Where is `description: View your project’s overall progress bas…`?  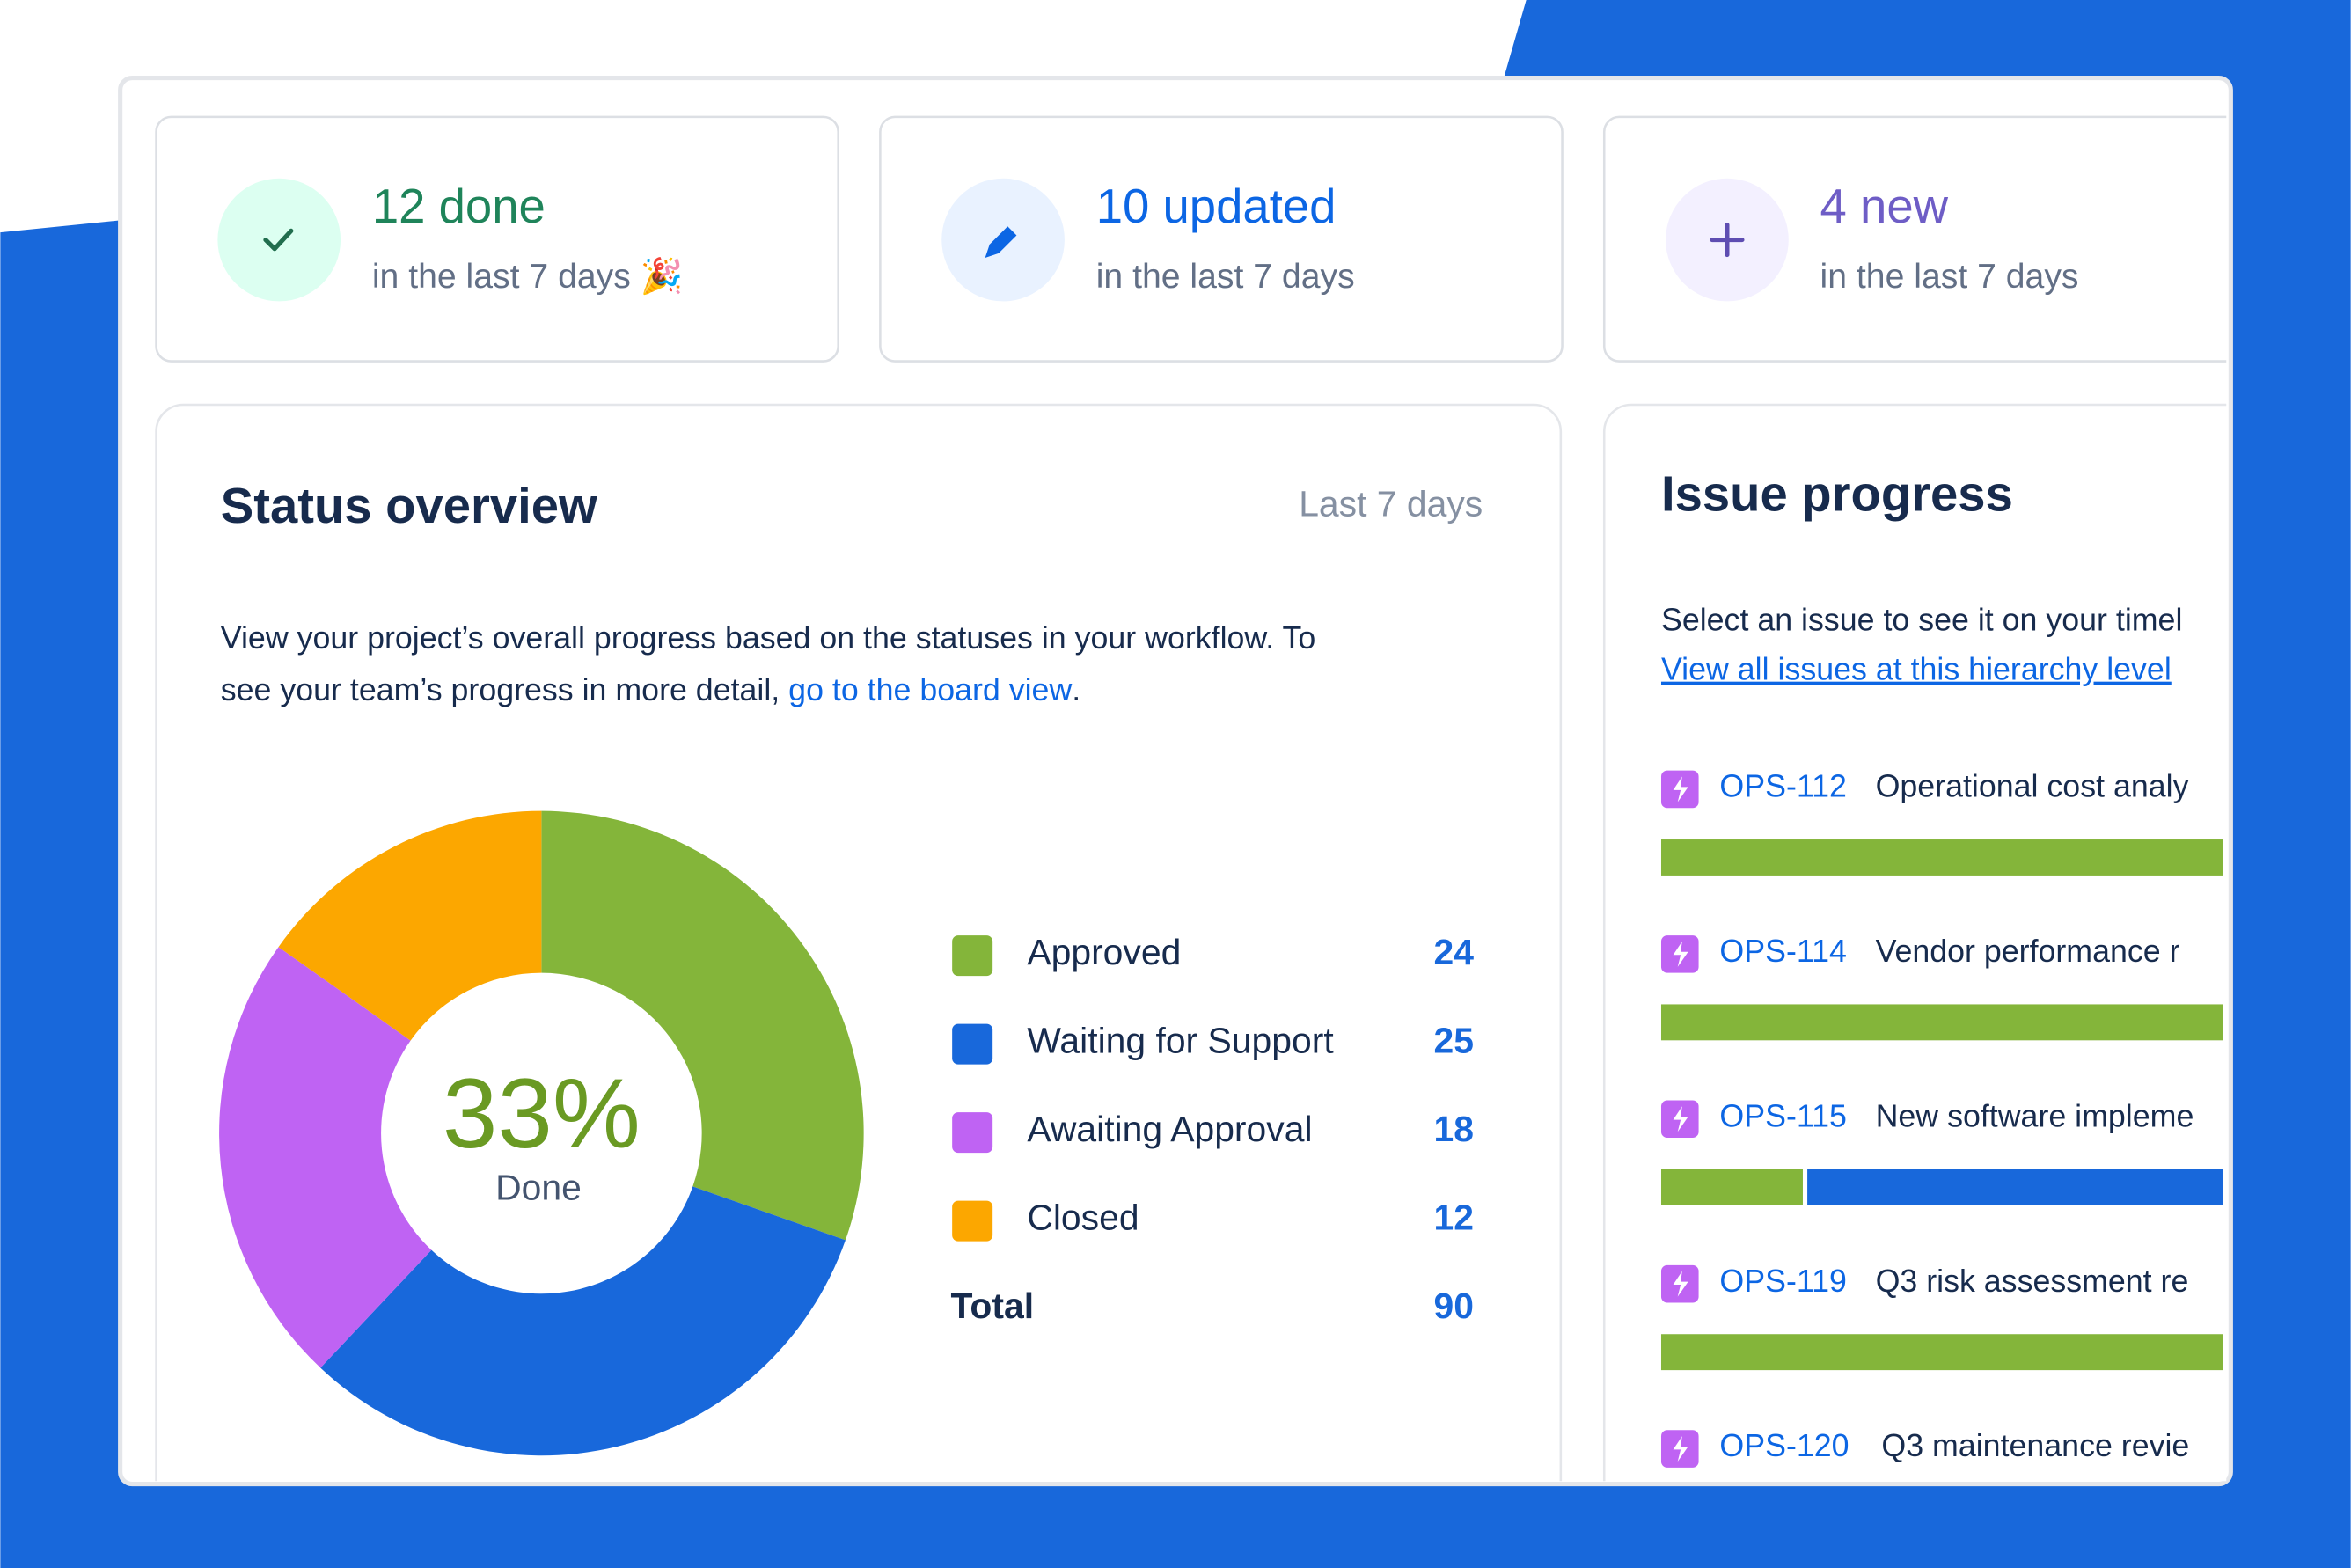 description: View your project’s overall progress bas… is located at coordinates (768, 638).